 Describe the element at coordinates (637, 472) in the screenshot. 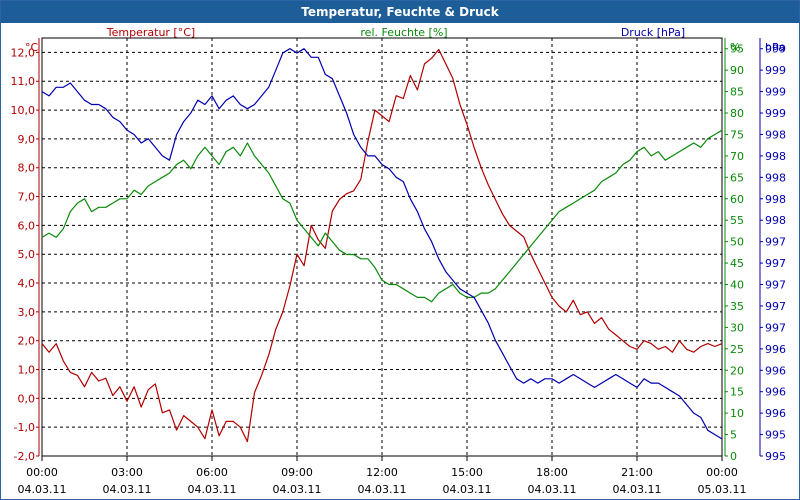

I see `x-tick-time: 21:00` at that location.